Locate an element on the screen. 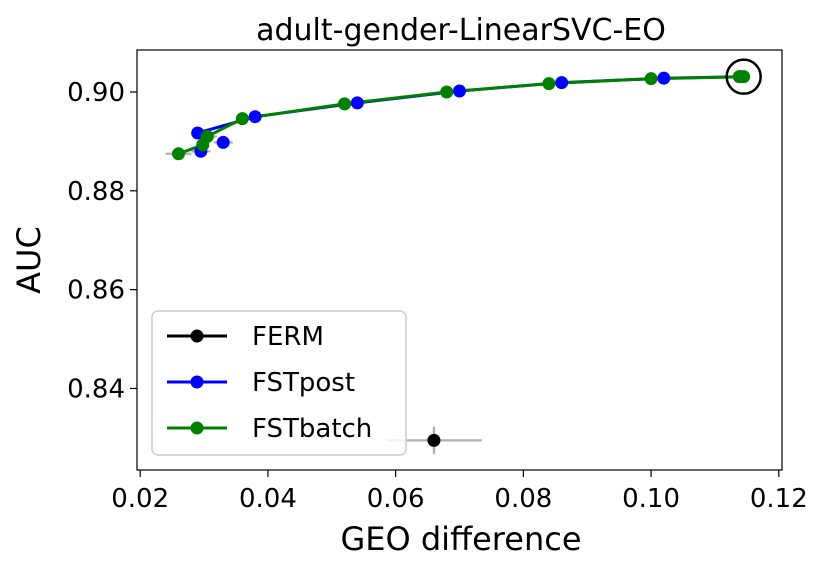 Image resolution: width=831 pixels, height=571 pixels. x-tick-label: 0.04 is located at coordinates (268, 499).